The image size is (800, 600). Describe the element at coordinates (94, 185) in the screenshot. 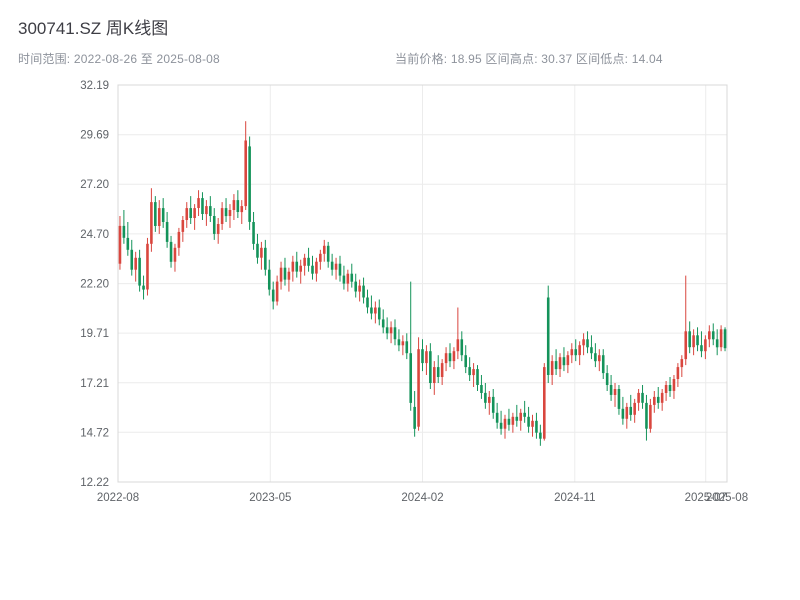

I see `svg-text: 27.20` at that location.